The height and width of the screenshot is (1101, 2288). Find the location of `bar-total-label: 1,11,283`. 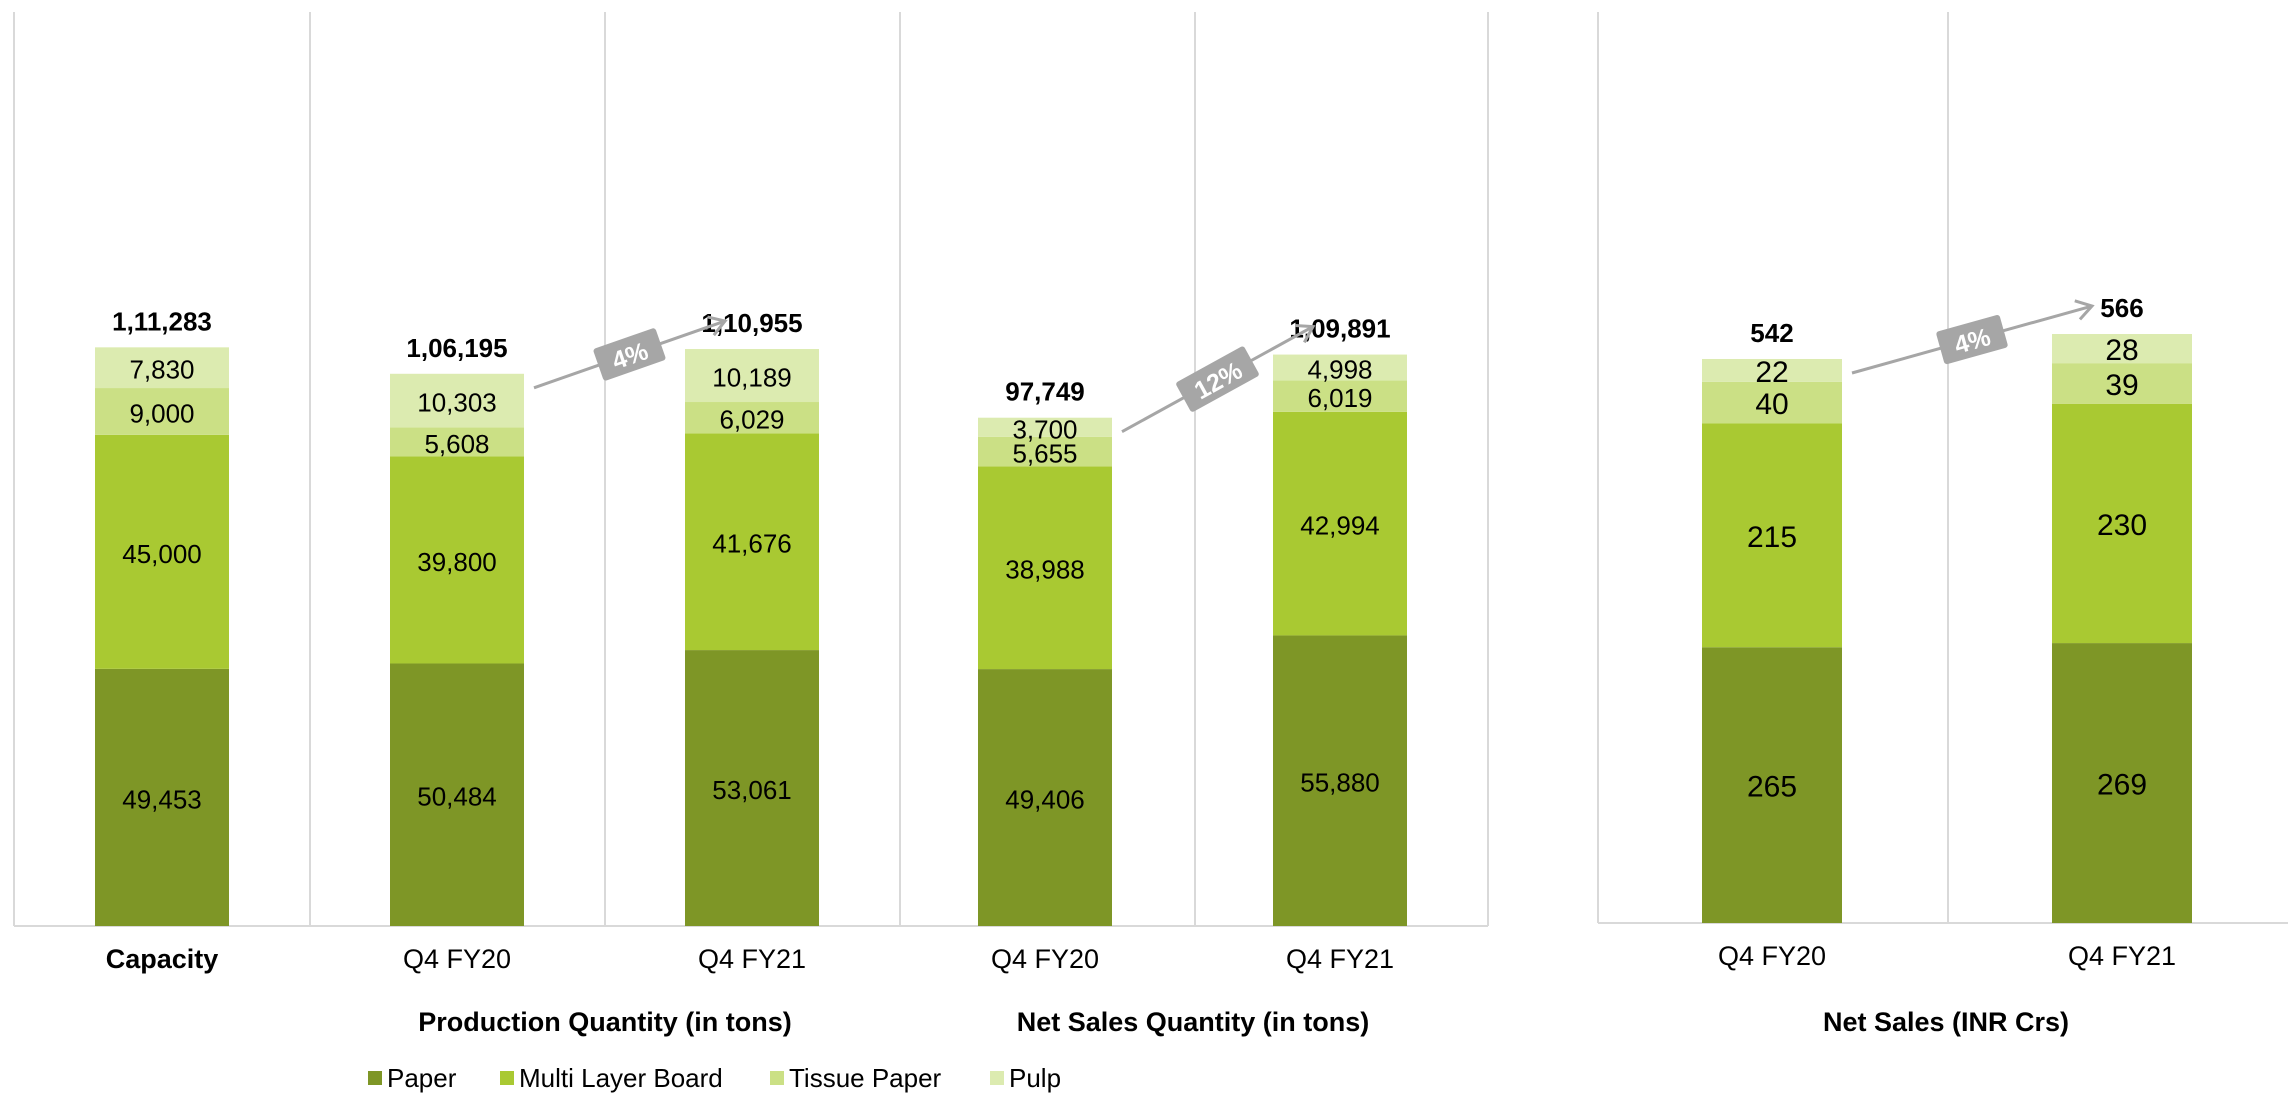

bar-total-label: 1,11,283 is located at coordinates (162, 321).